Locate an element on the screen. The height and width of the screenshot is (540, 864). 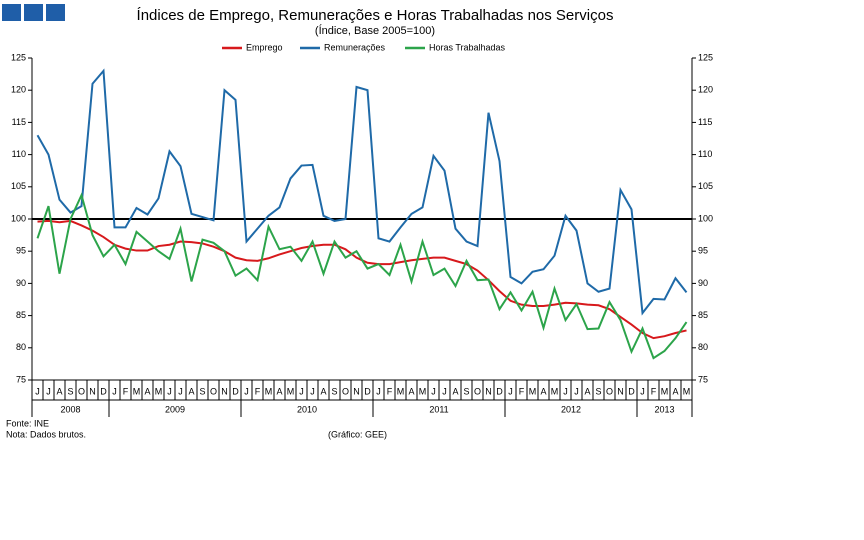
y-tick-label: 110 is located at coordinates (19, 154).